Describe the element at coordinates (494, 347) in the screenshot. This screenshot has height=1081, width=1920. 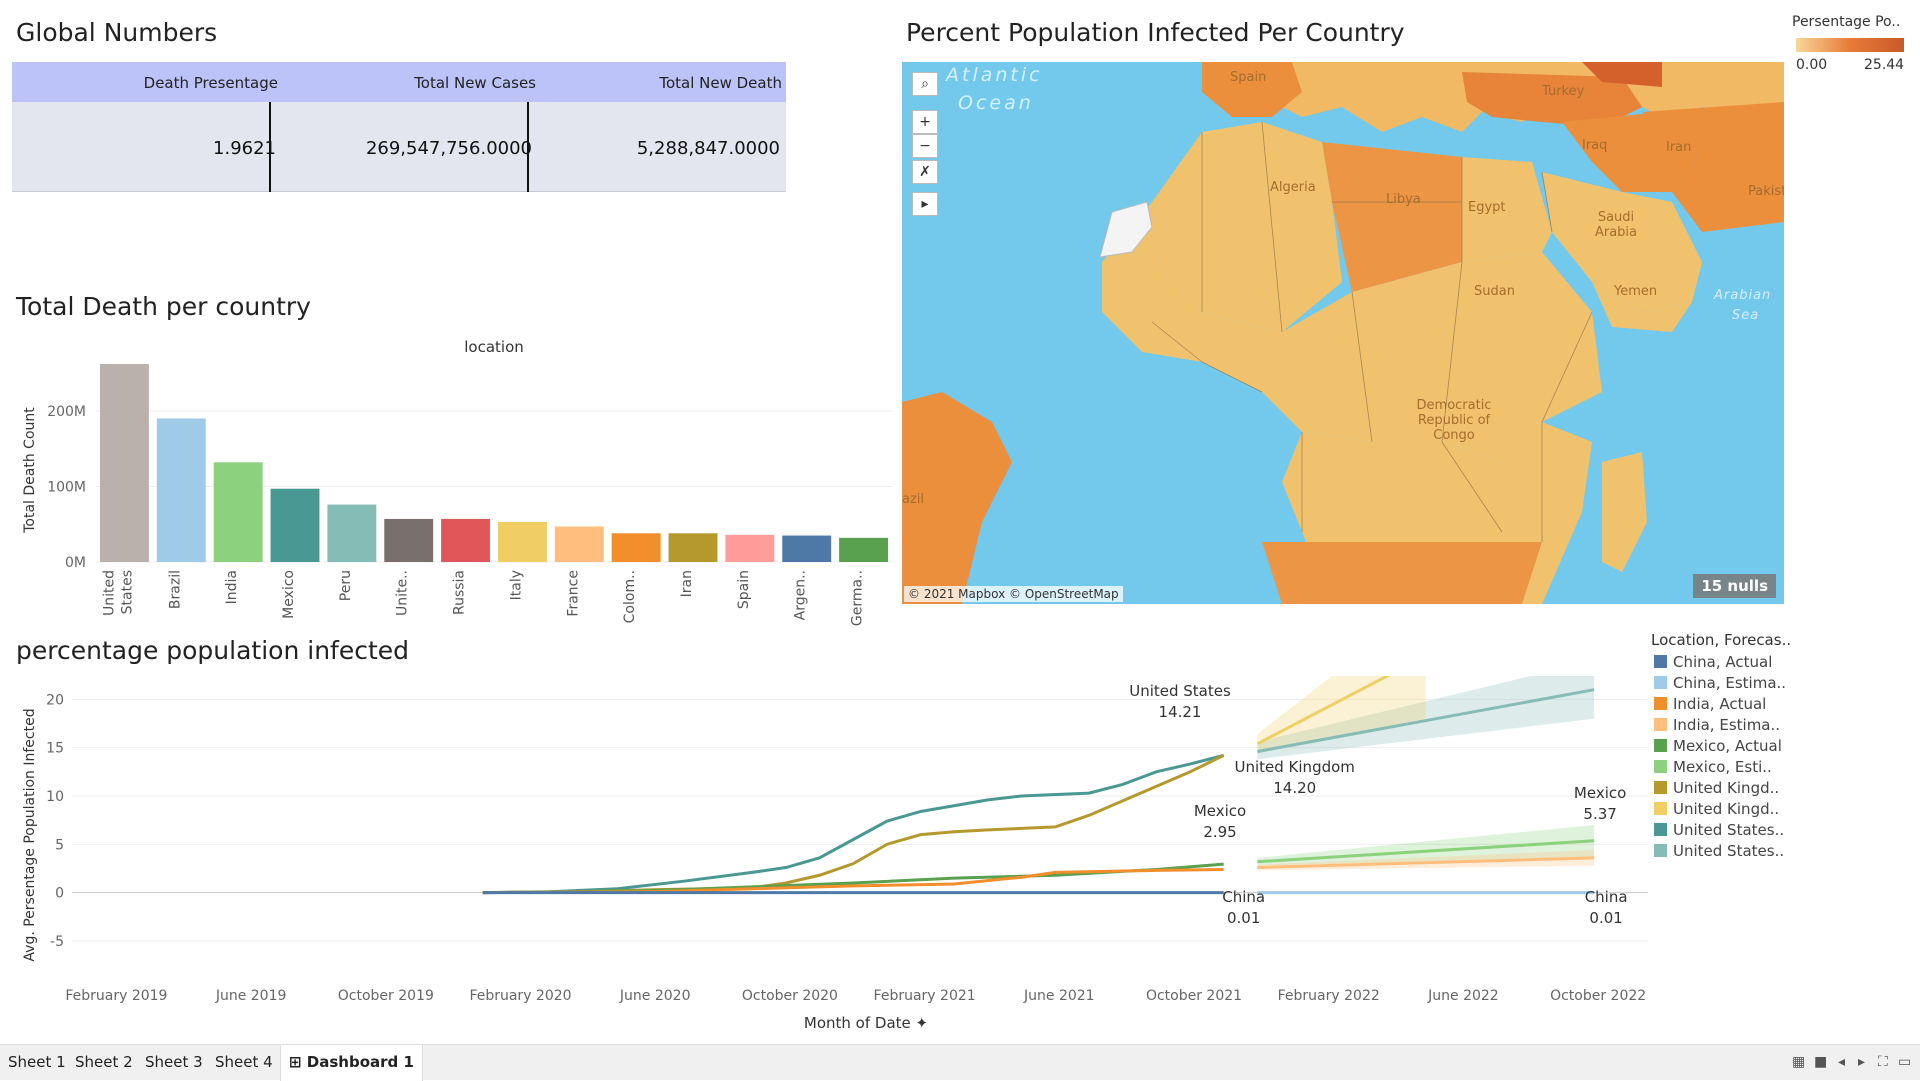
I see `x-axis-label: location` at that location.